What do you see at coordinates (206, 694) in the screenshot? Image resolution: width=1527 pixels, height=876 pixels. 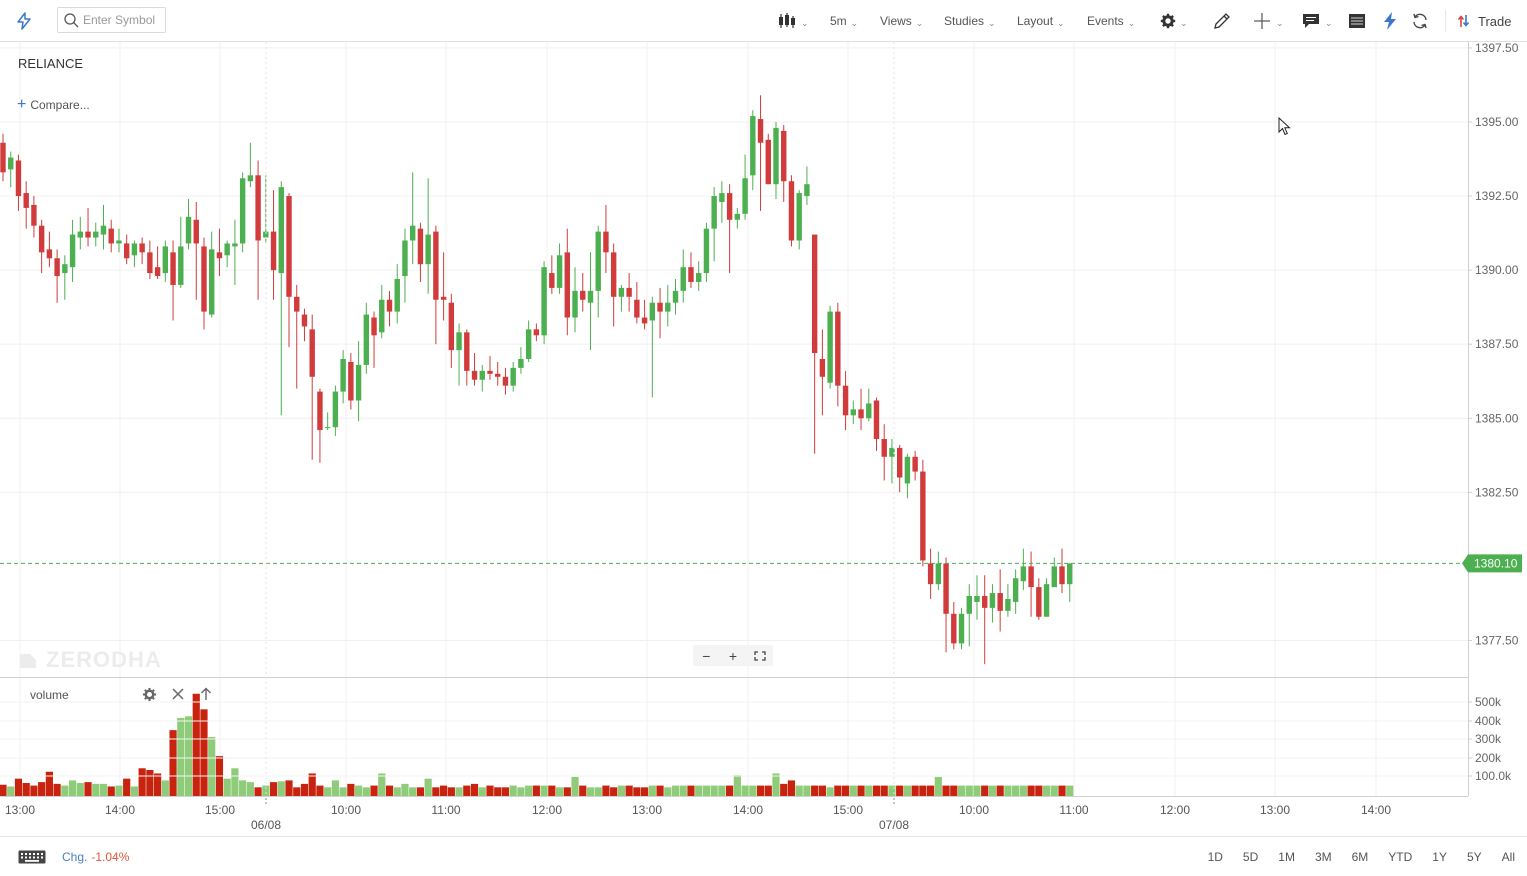 I see `volume-move-up-button` at bounding box center [206, 694].